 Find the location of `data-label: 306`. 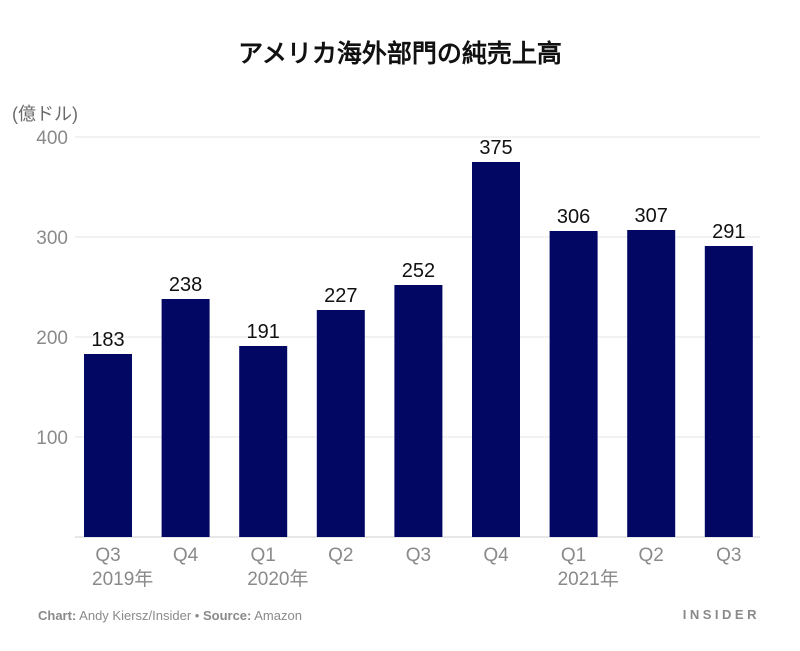

data-label: 306 is located at coordinates (573, 217).